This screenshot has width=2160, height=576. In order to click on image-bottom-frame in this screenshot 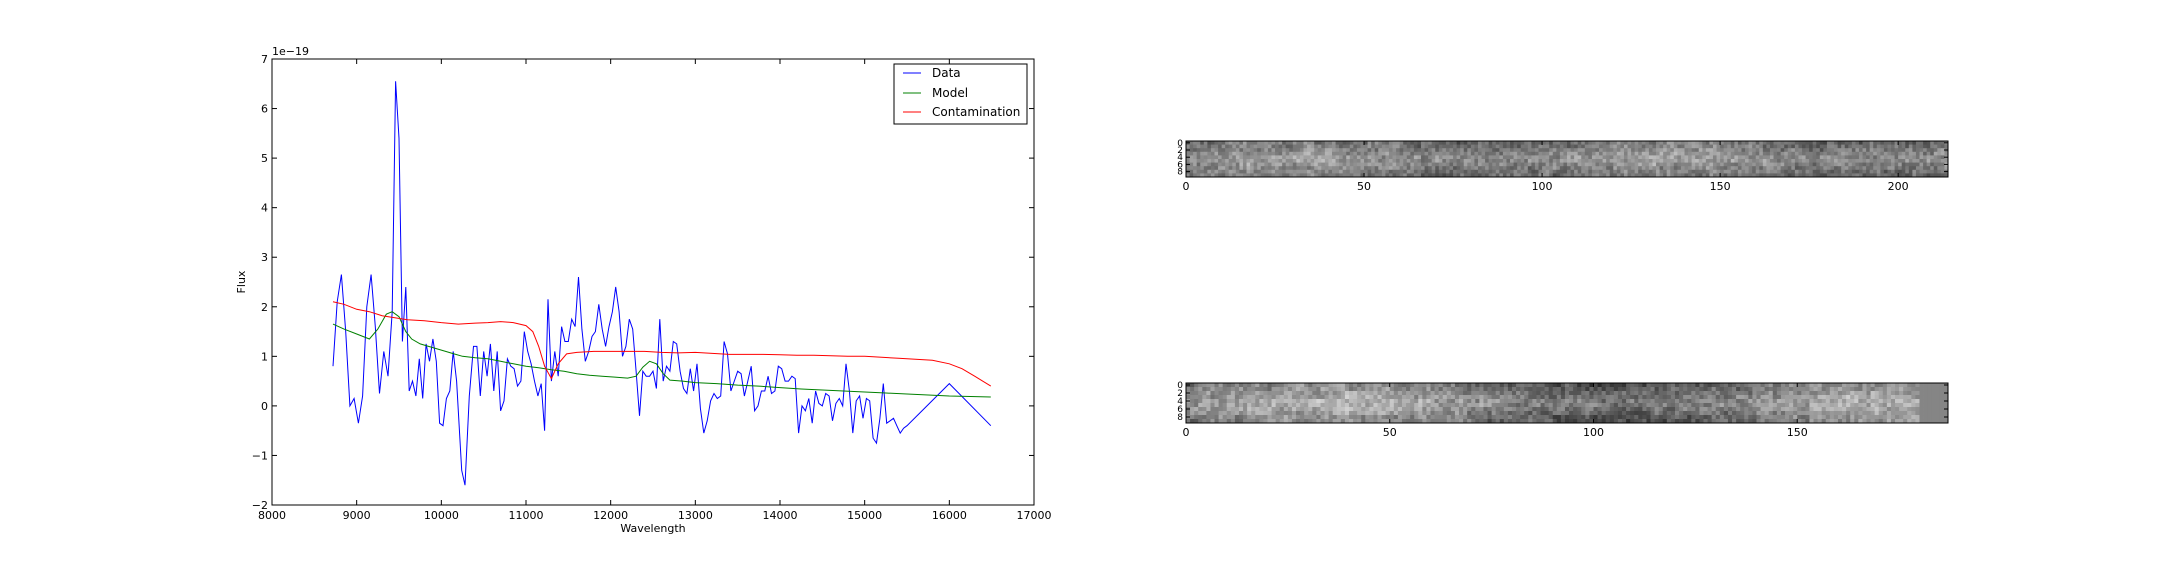, I will do `click(1567, 403)`.